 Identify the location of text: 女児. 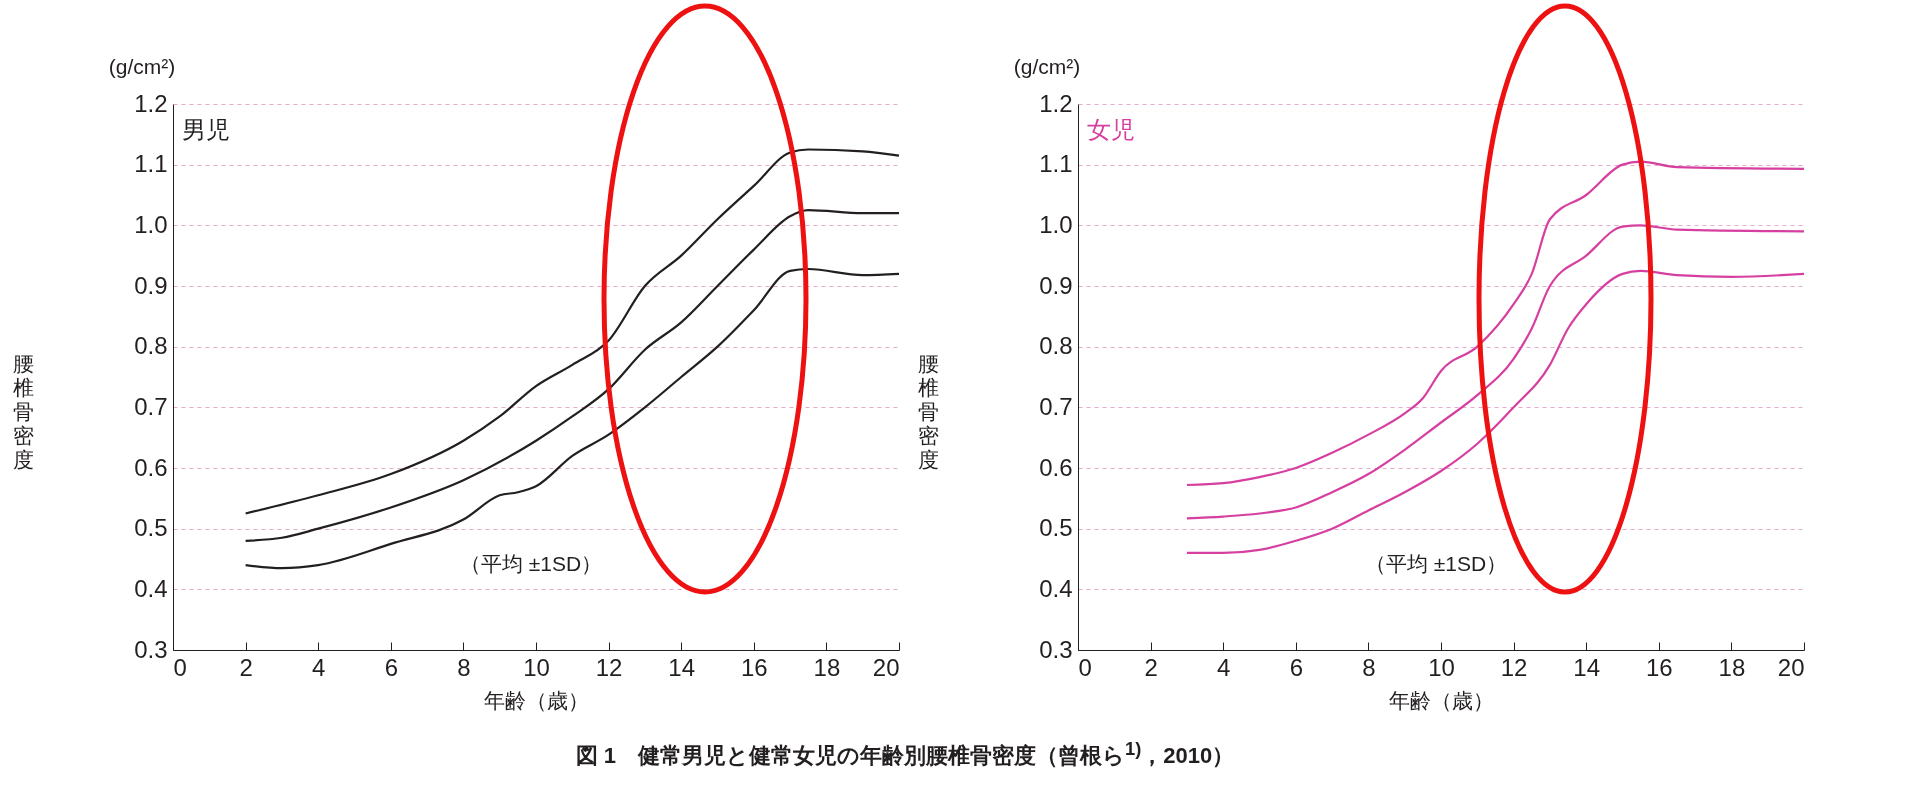
(1111, 129).